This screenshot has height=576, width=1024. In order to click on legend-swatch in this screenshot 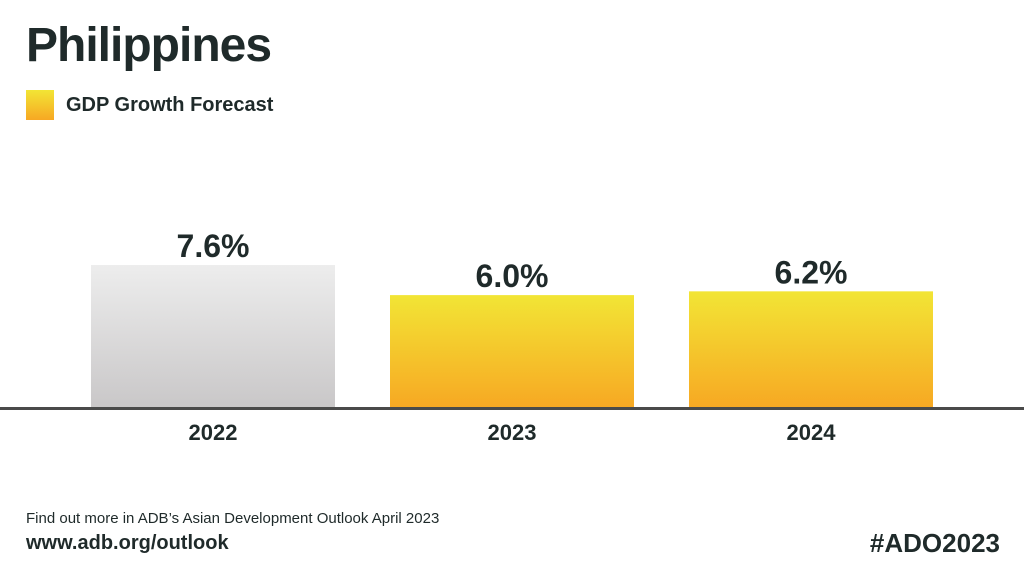, I will do `click(40, 105)`.